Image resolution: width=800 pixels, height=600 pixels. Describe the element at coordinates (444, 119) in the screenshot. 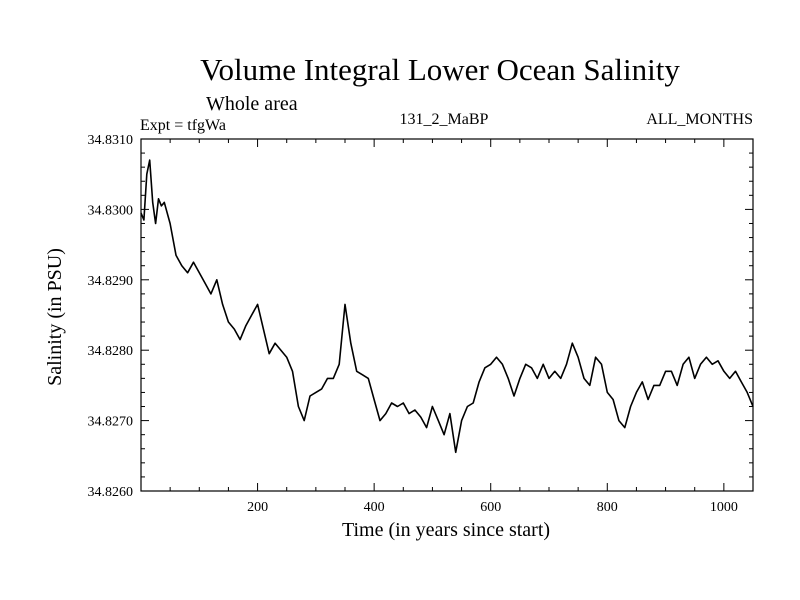

I see `header-center: 131_2_MaBP` at that location.